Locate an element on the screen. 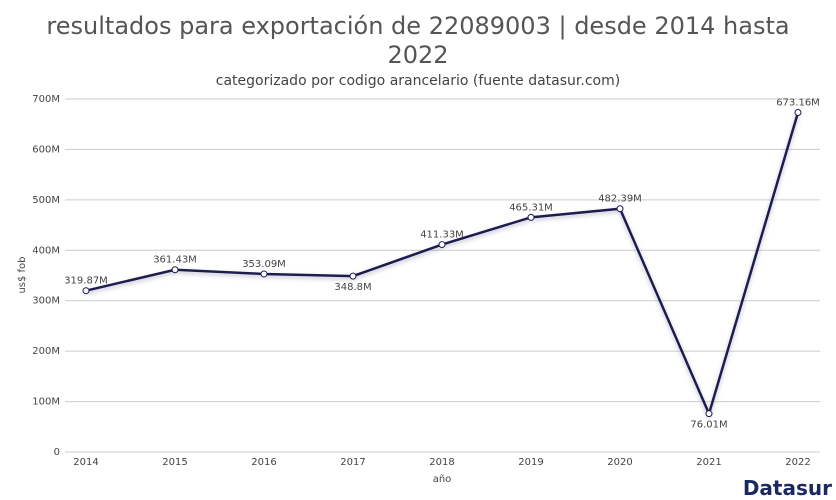 This screenshot has height=500, width=836. x-tick-label: 2016 is located at coordinates (263, 462).